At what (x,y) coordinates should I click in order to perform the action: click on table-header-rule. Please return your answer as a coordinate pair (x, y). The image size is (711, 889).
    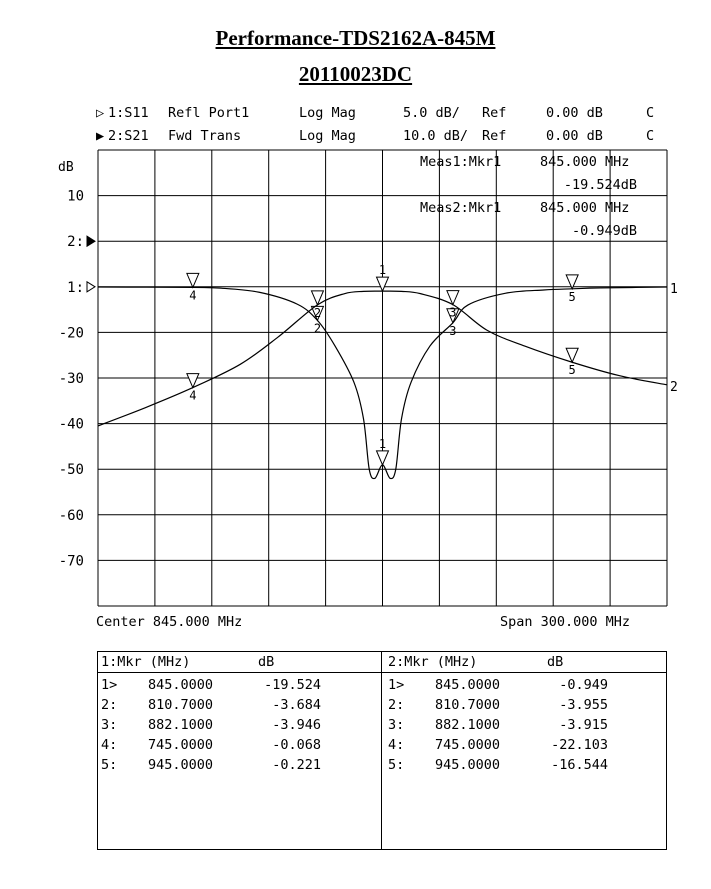
    Looking at the image, I should click on (382, 672).